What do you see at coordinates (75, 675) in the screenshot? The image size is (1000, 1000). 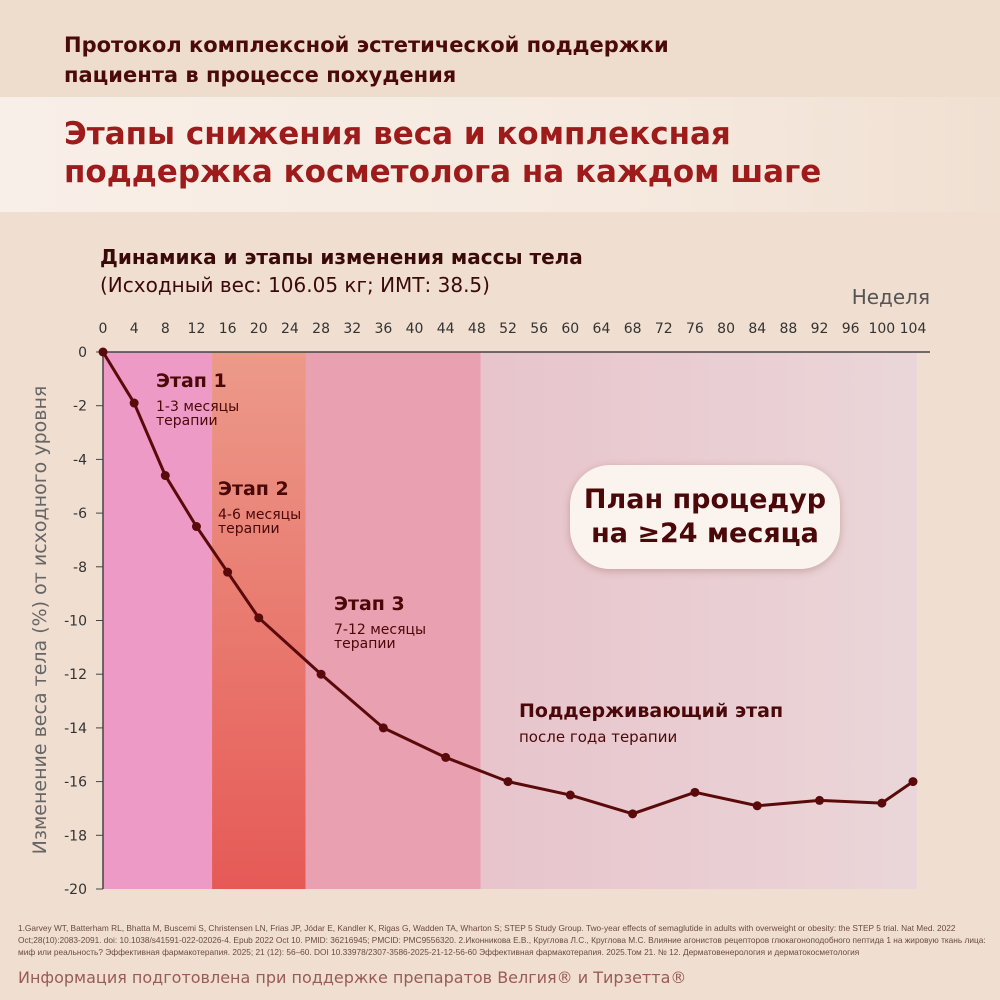 I see `y-tick-label: -12` at bounding box center [75, 675].